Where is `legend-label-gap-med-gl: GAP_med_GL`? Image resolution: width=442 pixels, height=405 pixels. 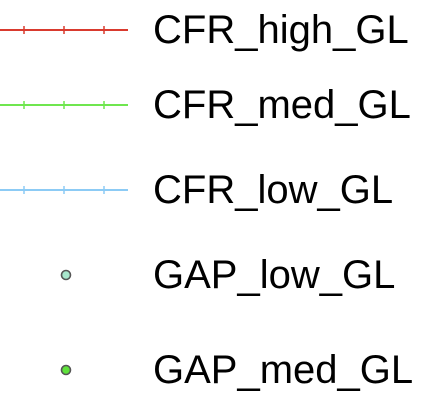 legend-label-gap-med-gl: GAP_med_GL is located at coordinates (283, 370).